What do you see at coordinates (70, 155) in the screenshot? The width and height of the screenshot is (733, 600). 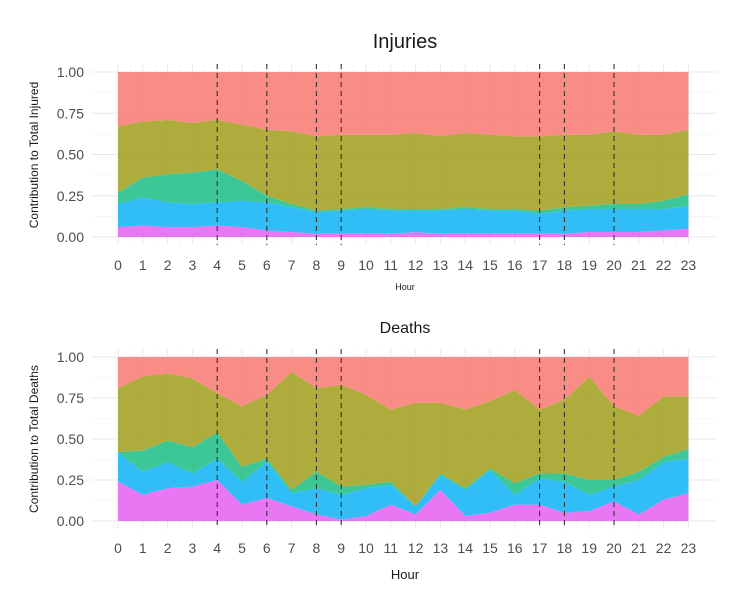 I see `injuries-y-tick-label: 0.50` at bounding box center [70, 155].